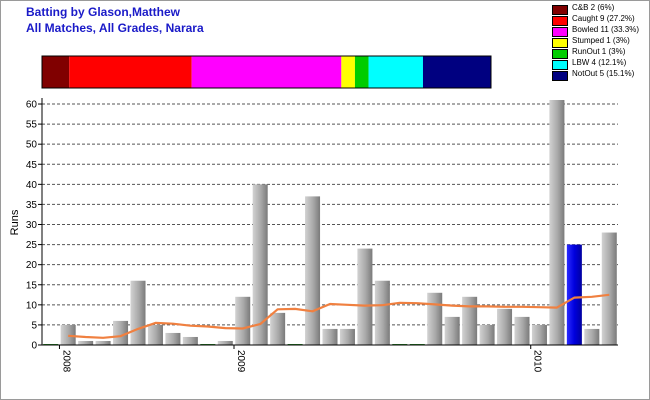 The image size is (650, 400). What do you see at coordinates (34, 325) in the screenshot?
I see `y-tick-label: 5` at bounding box center [34, 325].